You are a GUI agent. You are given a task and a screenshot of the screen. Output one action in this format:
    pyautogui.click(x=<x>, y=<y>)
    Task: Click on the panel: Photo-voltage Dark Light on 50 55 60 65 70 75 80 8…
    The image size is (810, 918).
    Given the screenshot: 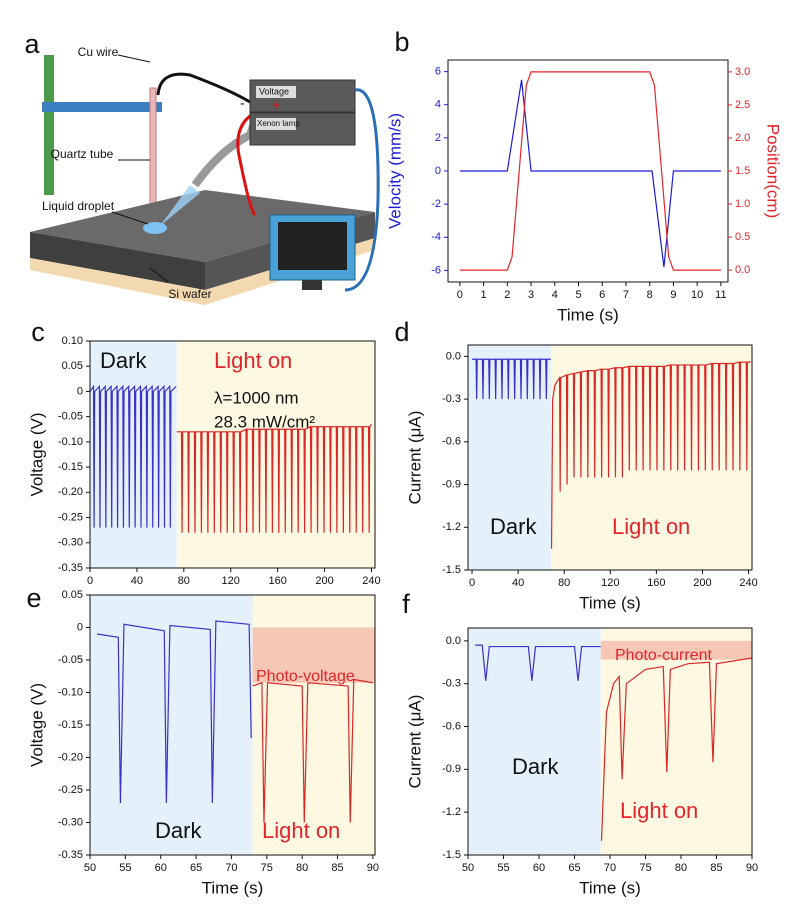 What is the action you would take?
    pyautogui.click(x=202, y=740)
    